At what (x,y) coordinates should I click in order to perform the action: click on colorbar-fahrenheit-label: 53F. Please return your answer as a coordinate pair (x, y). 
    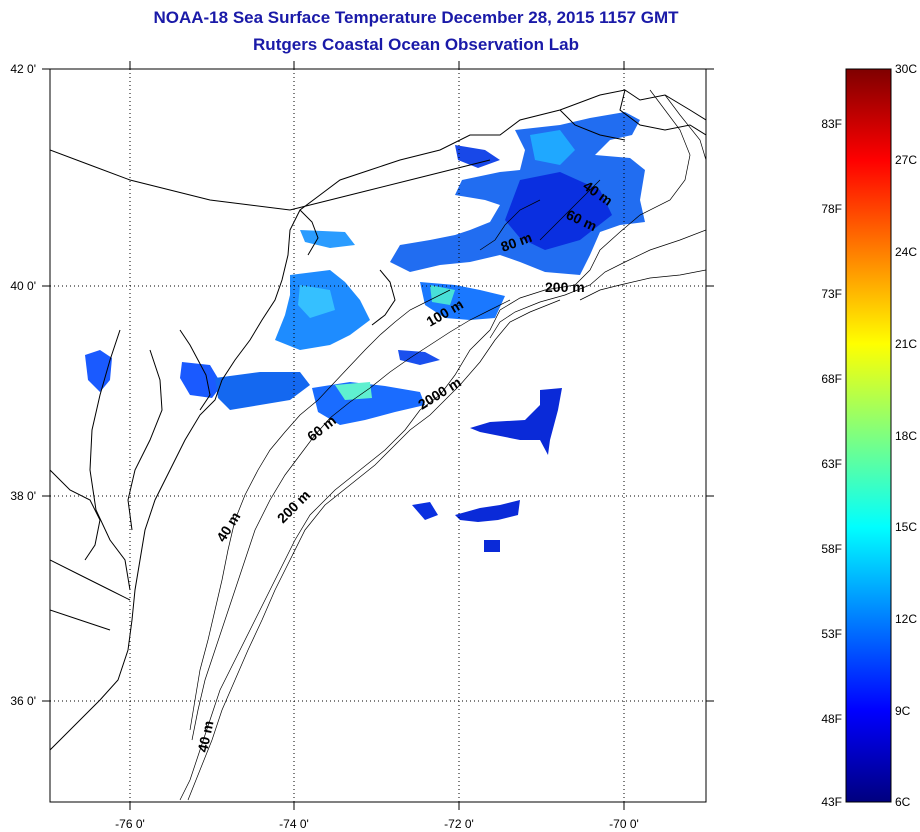
    Looking at the image, I should click on (831, 634).